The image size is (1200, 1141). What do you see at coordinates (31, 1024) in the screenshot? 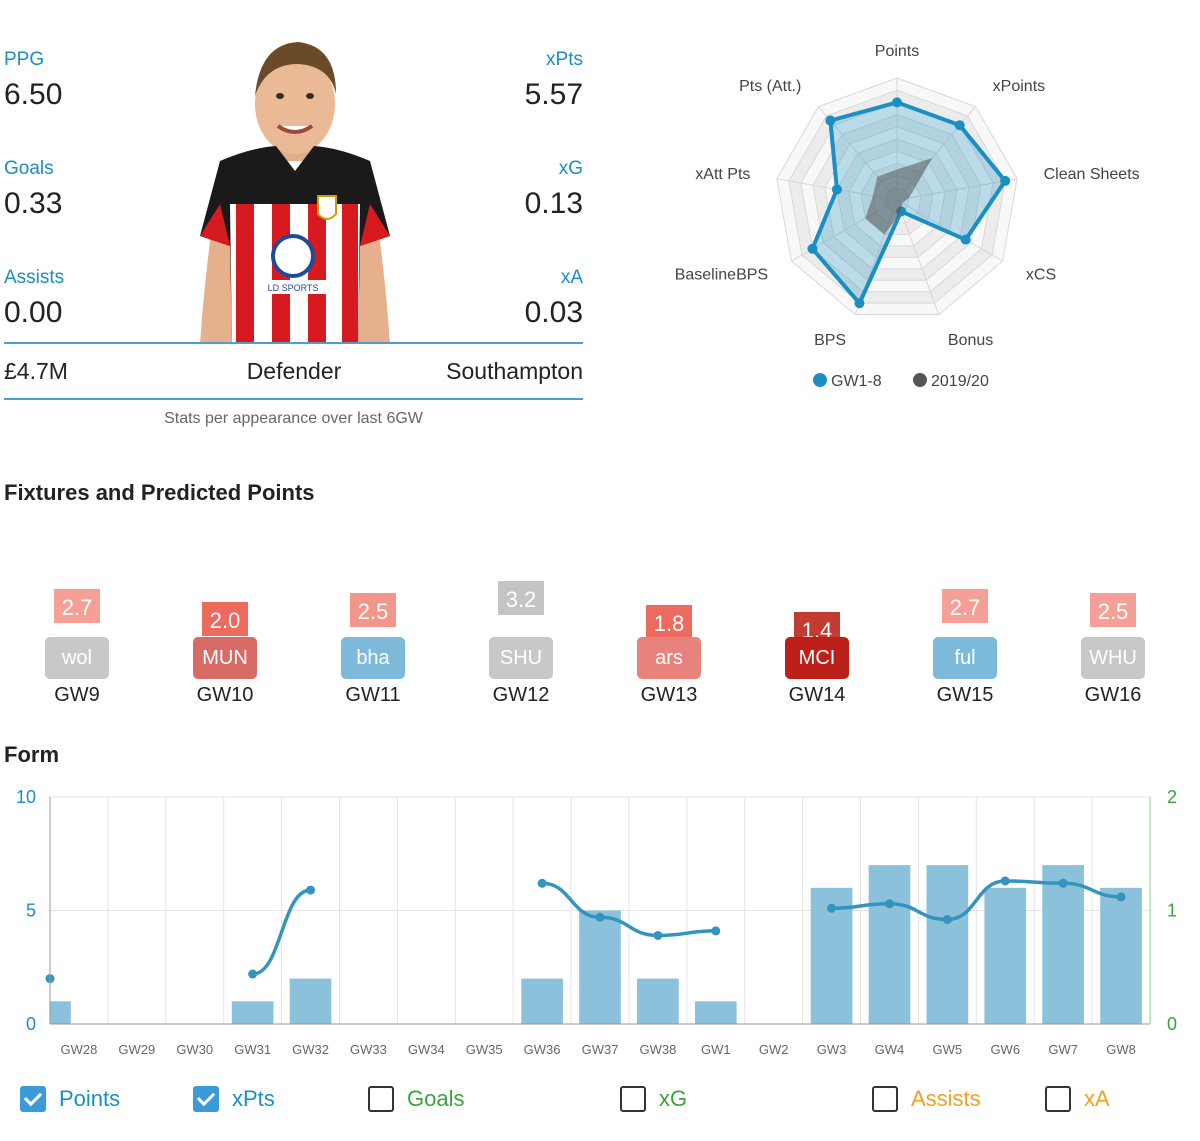
I see `form-y-tick: 0` at bounding box center [31, 1024].